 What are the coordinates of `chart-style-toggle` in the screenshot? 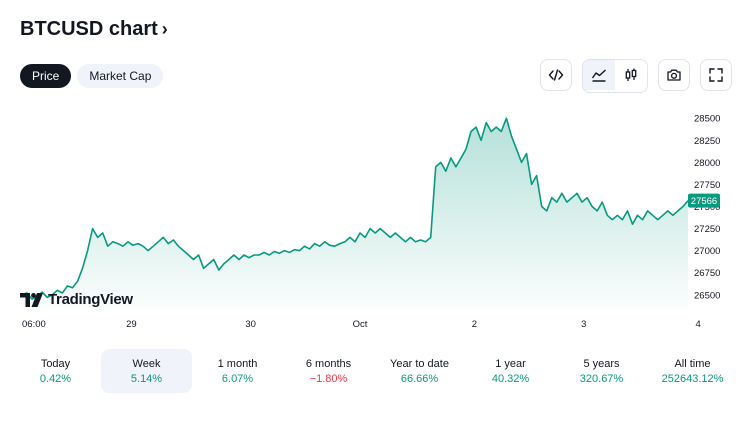 It's located at (615, 76).